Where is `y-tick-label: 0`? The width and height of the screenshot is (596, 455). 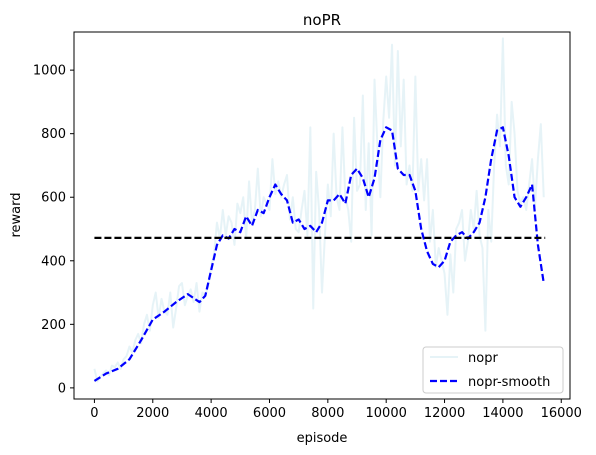
y-tick-label: 0 is located at coordinates (62, 388).